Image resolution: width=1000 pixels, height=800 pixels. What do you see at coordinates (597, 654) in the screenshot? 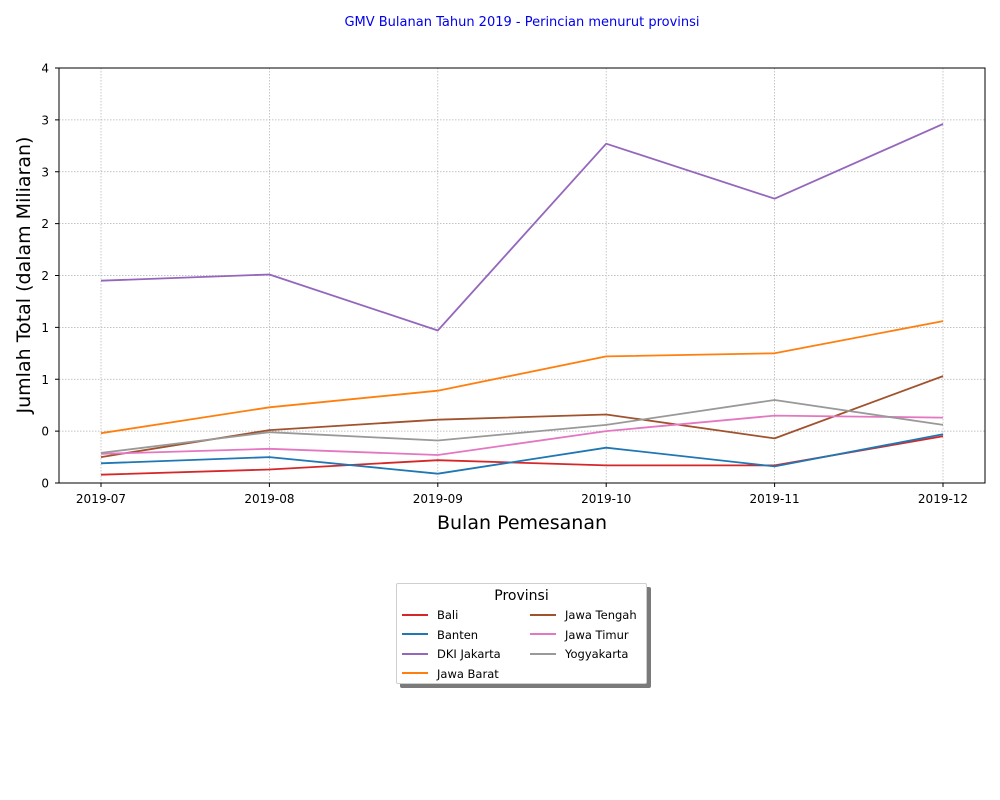
I see `legend-label: Yogyakarta` at bounding box center [597, 654].